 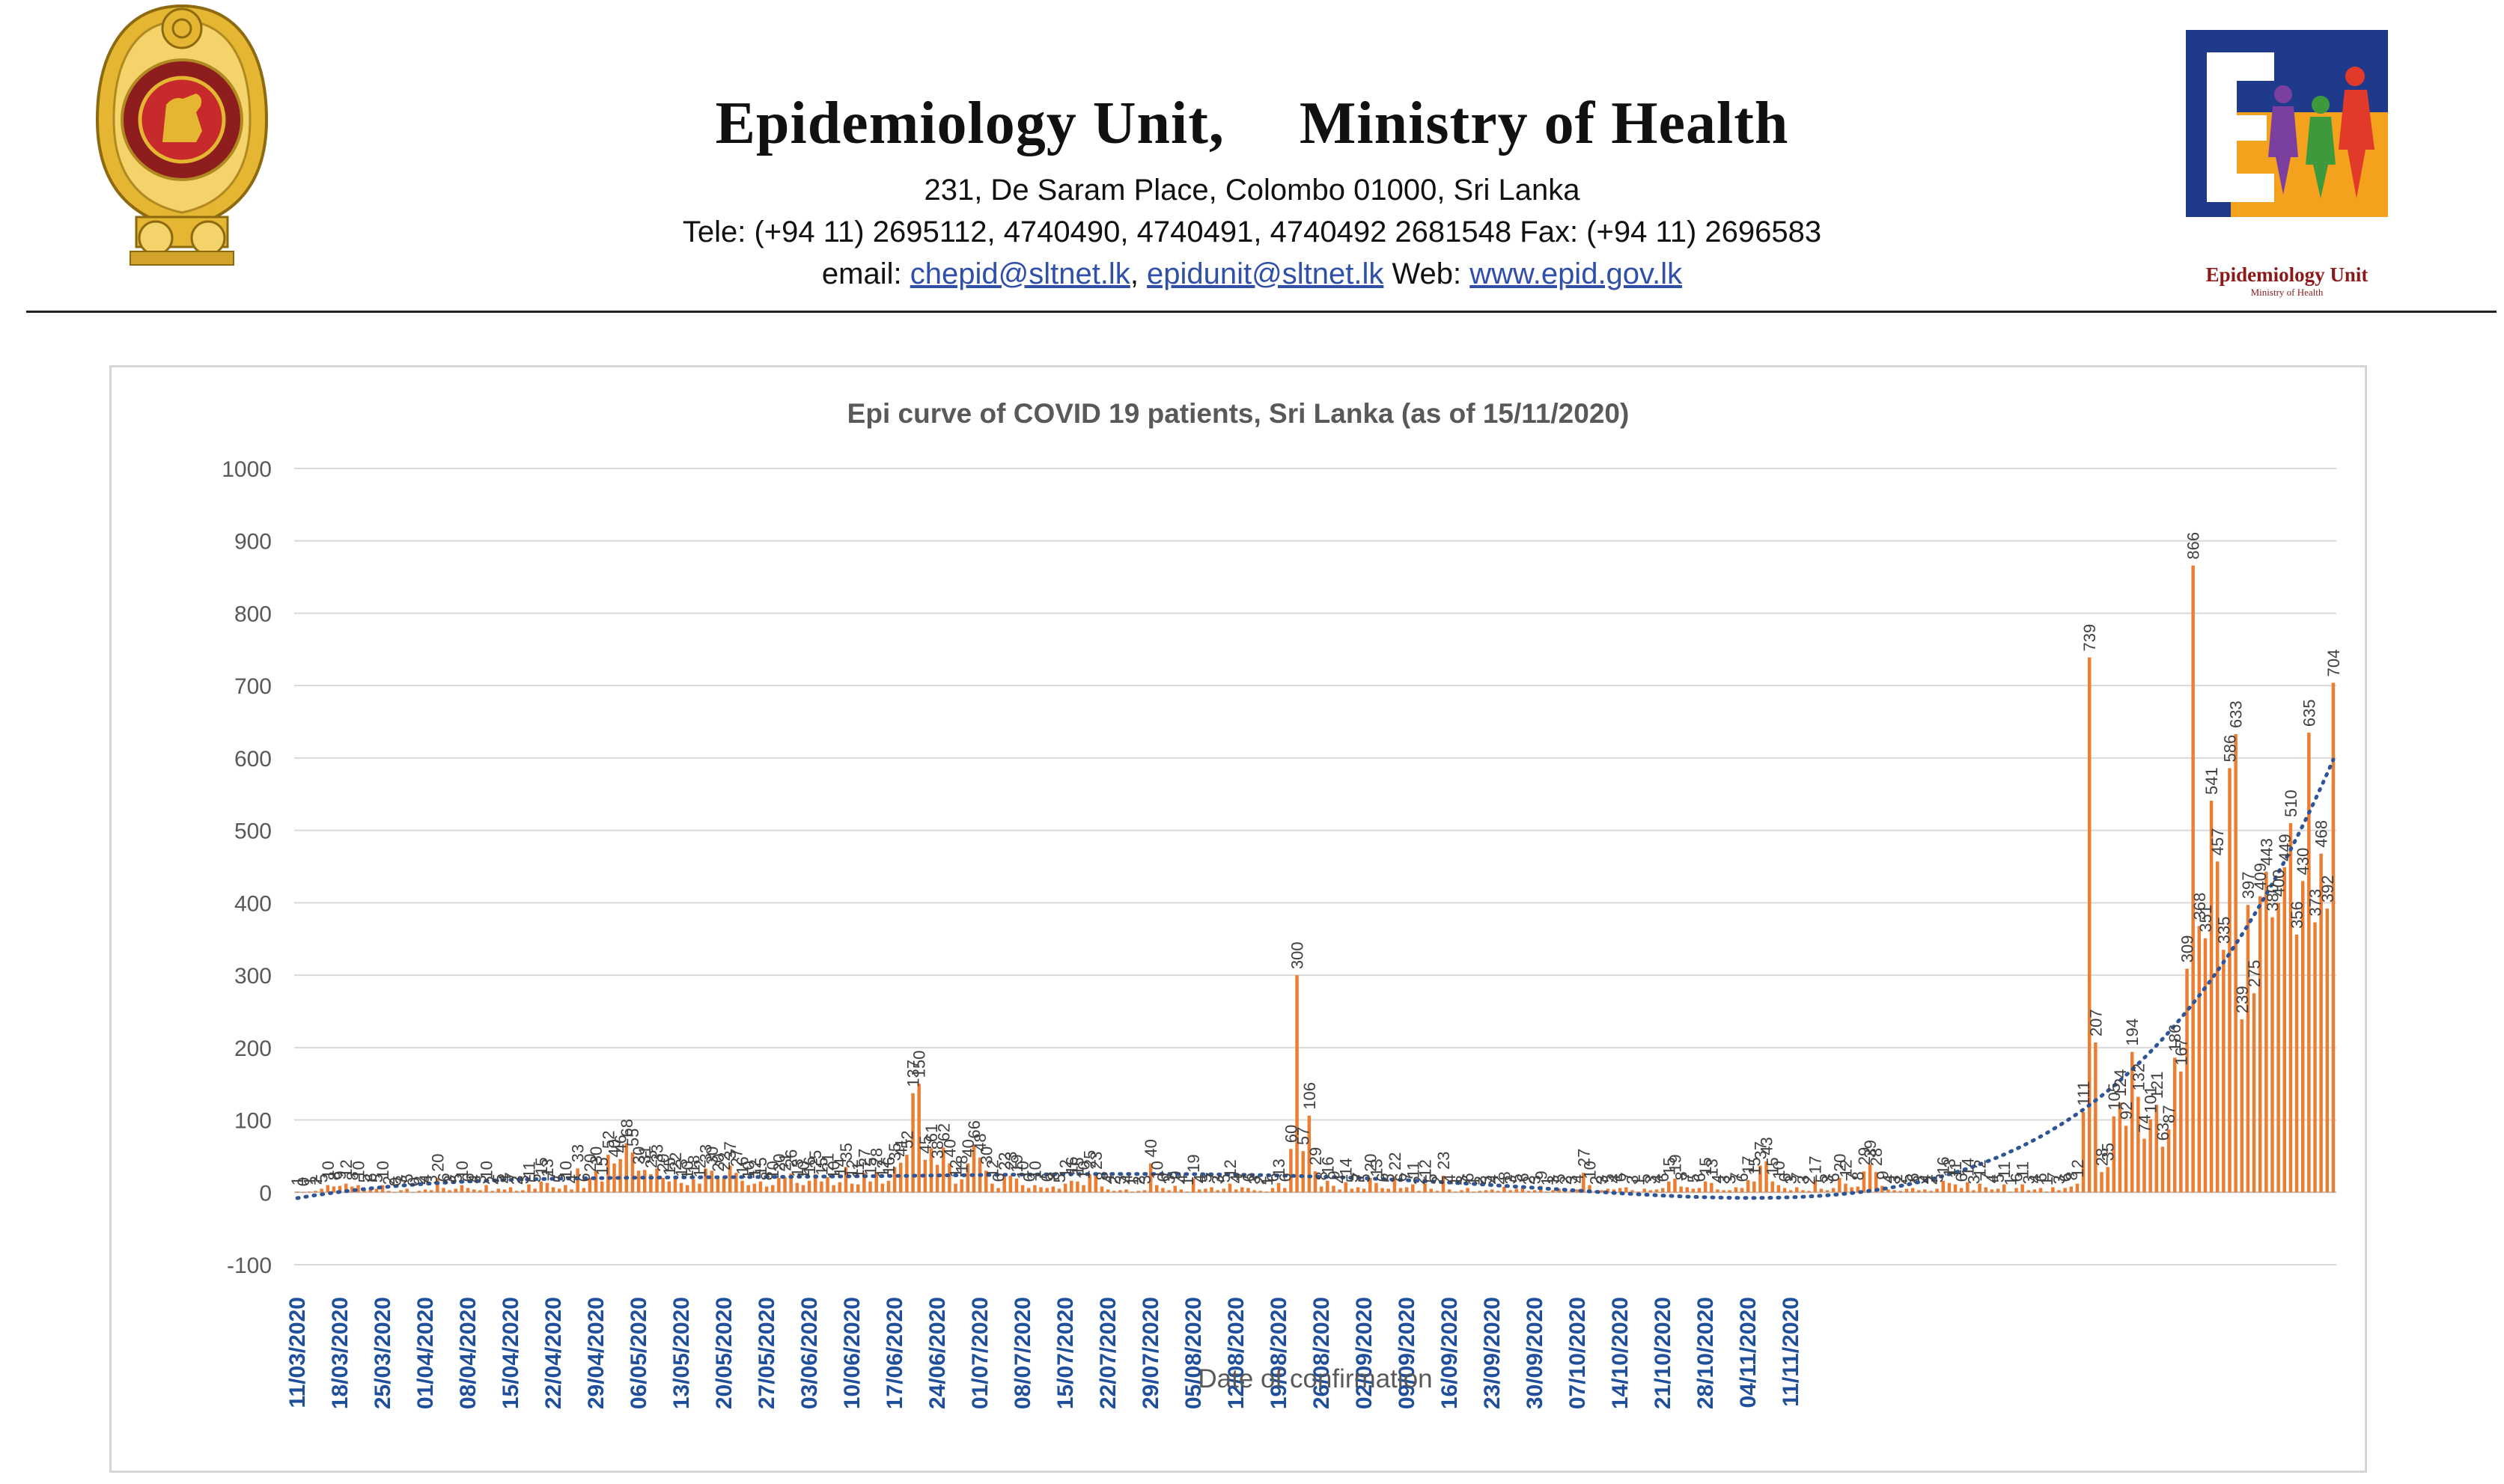 I want to click on data-label: 704, so click(x=2333, y=663).